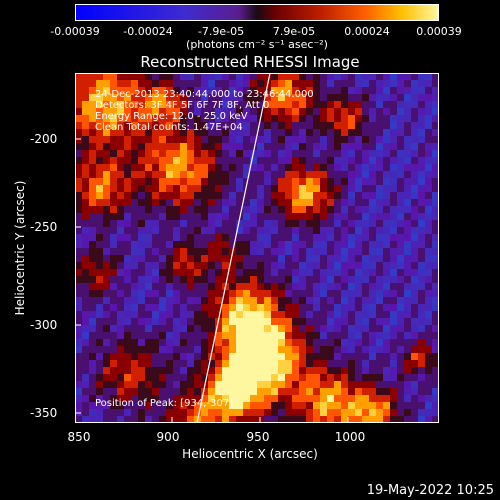  Describe the element at coordinates (350, 437) in the screenshot. I see `x-tick-label: 1000` at that location.